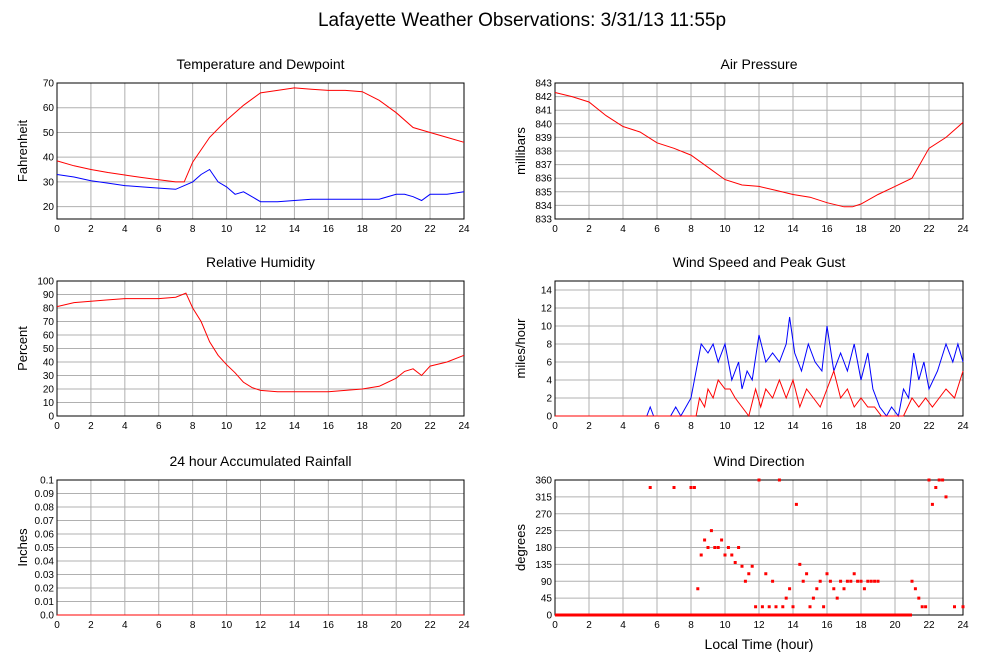 The image size is (999, 659). I want to click on y-tick-label: 70, so click(49, 84).